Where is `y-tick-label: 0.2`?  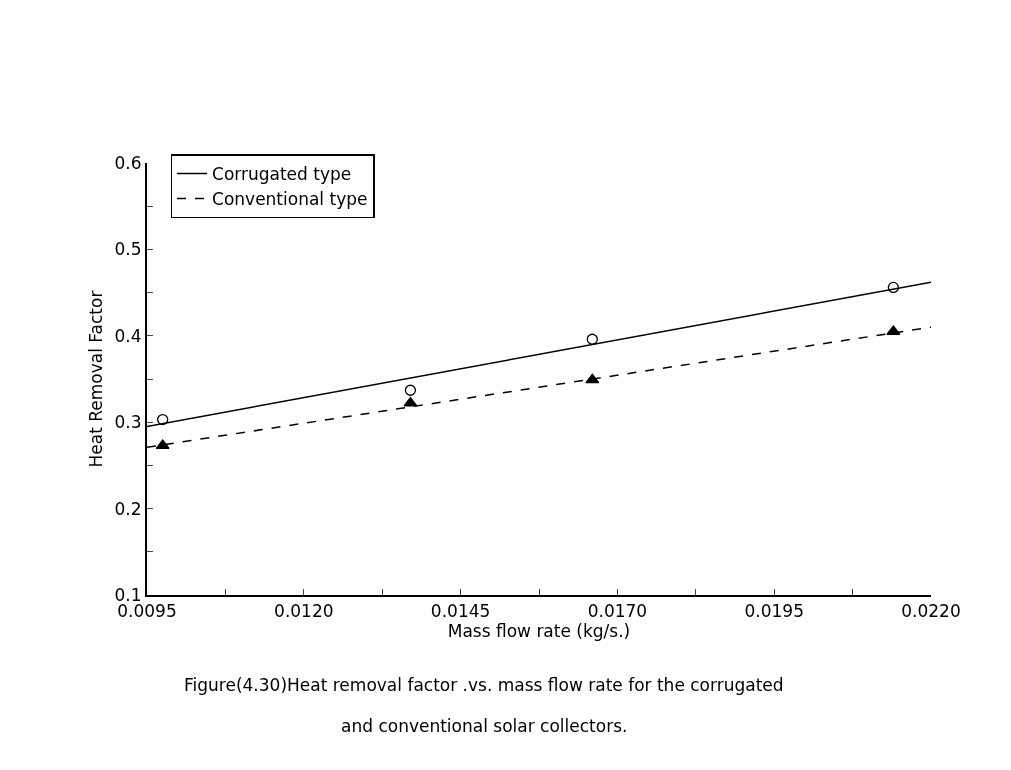 y-tick-label: 0.2 is located at coordinates (128, 508).